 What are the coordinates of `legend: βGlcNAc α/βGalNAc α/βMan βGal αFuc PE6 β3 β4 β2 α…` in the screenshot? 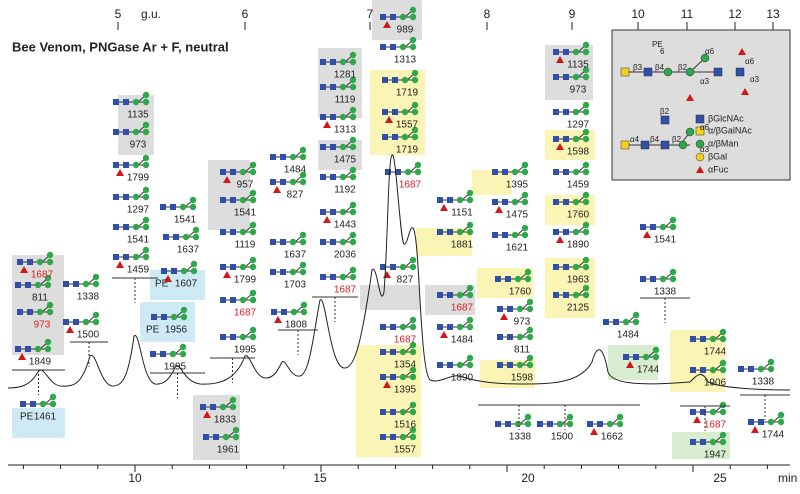 It's located at (690, 107).